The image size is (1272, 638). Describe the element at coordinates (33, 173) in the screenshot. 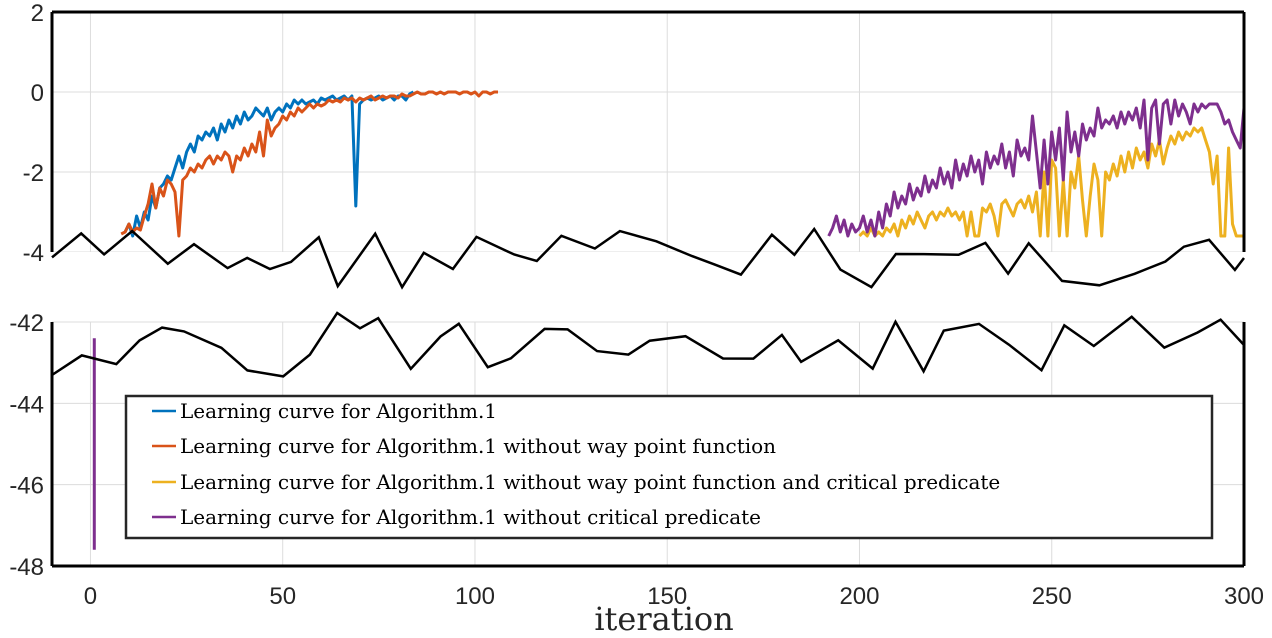

I see `y-tick-upper-label-2: -2` at that location.